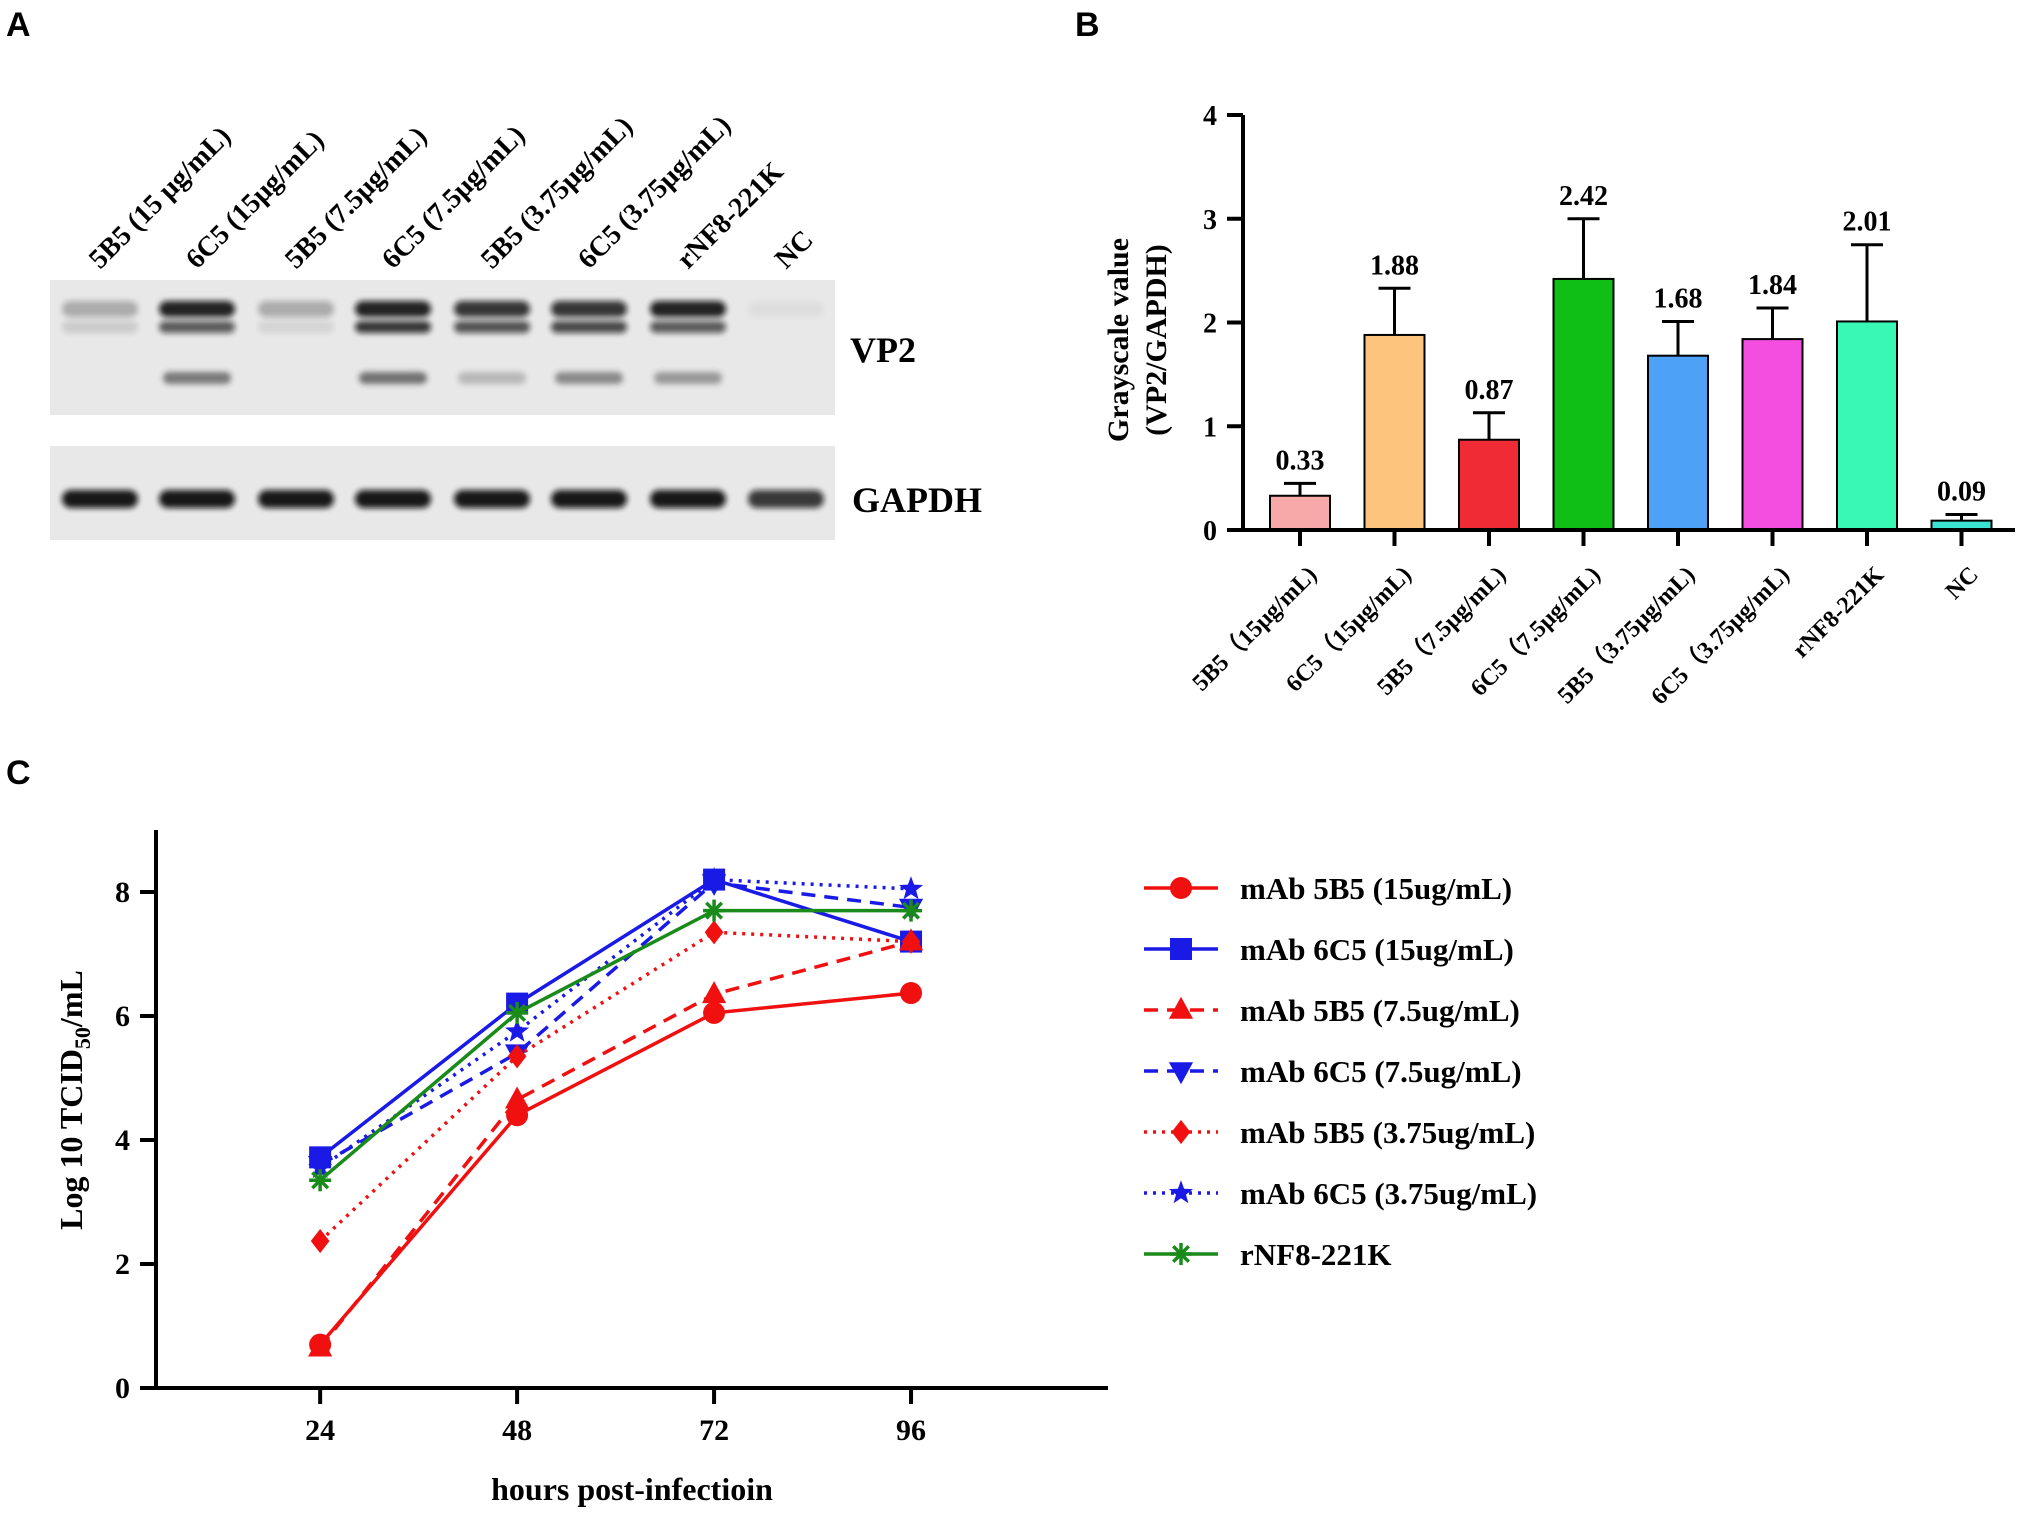 The height and width of the screenshot is (1514, 2030). What do you see at coordinates (883, 350) in the screenshot?
I see `vp2-label: VP2` at bounding box center [883, 350].